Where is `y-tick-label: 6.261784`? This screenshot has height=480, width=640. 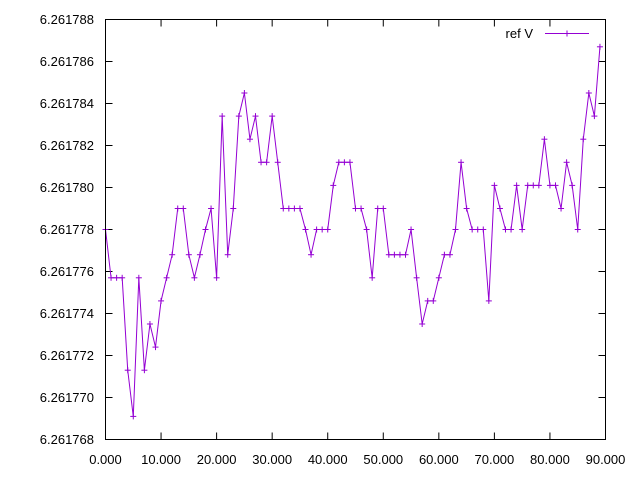
y-tick-label: 6.261784 is located at coordinates (67, 103).